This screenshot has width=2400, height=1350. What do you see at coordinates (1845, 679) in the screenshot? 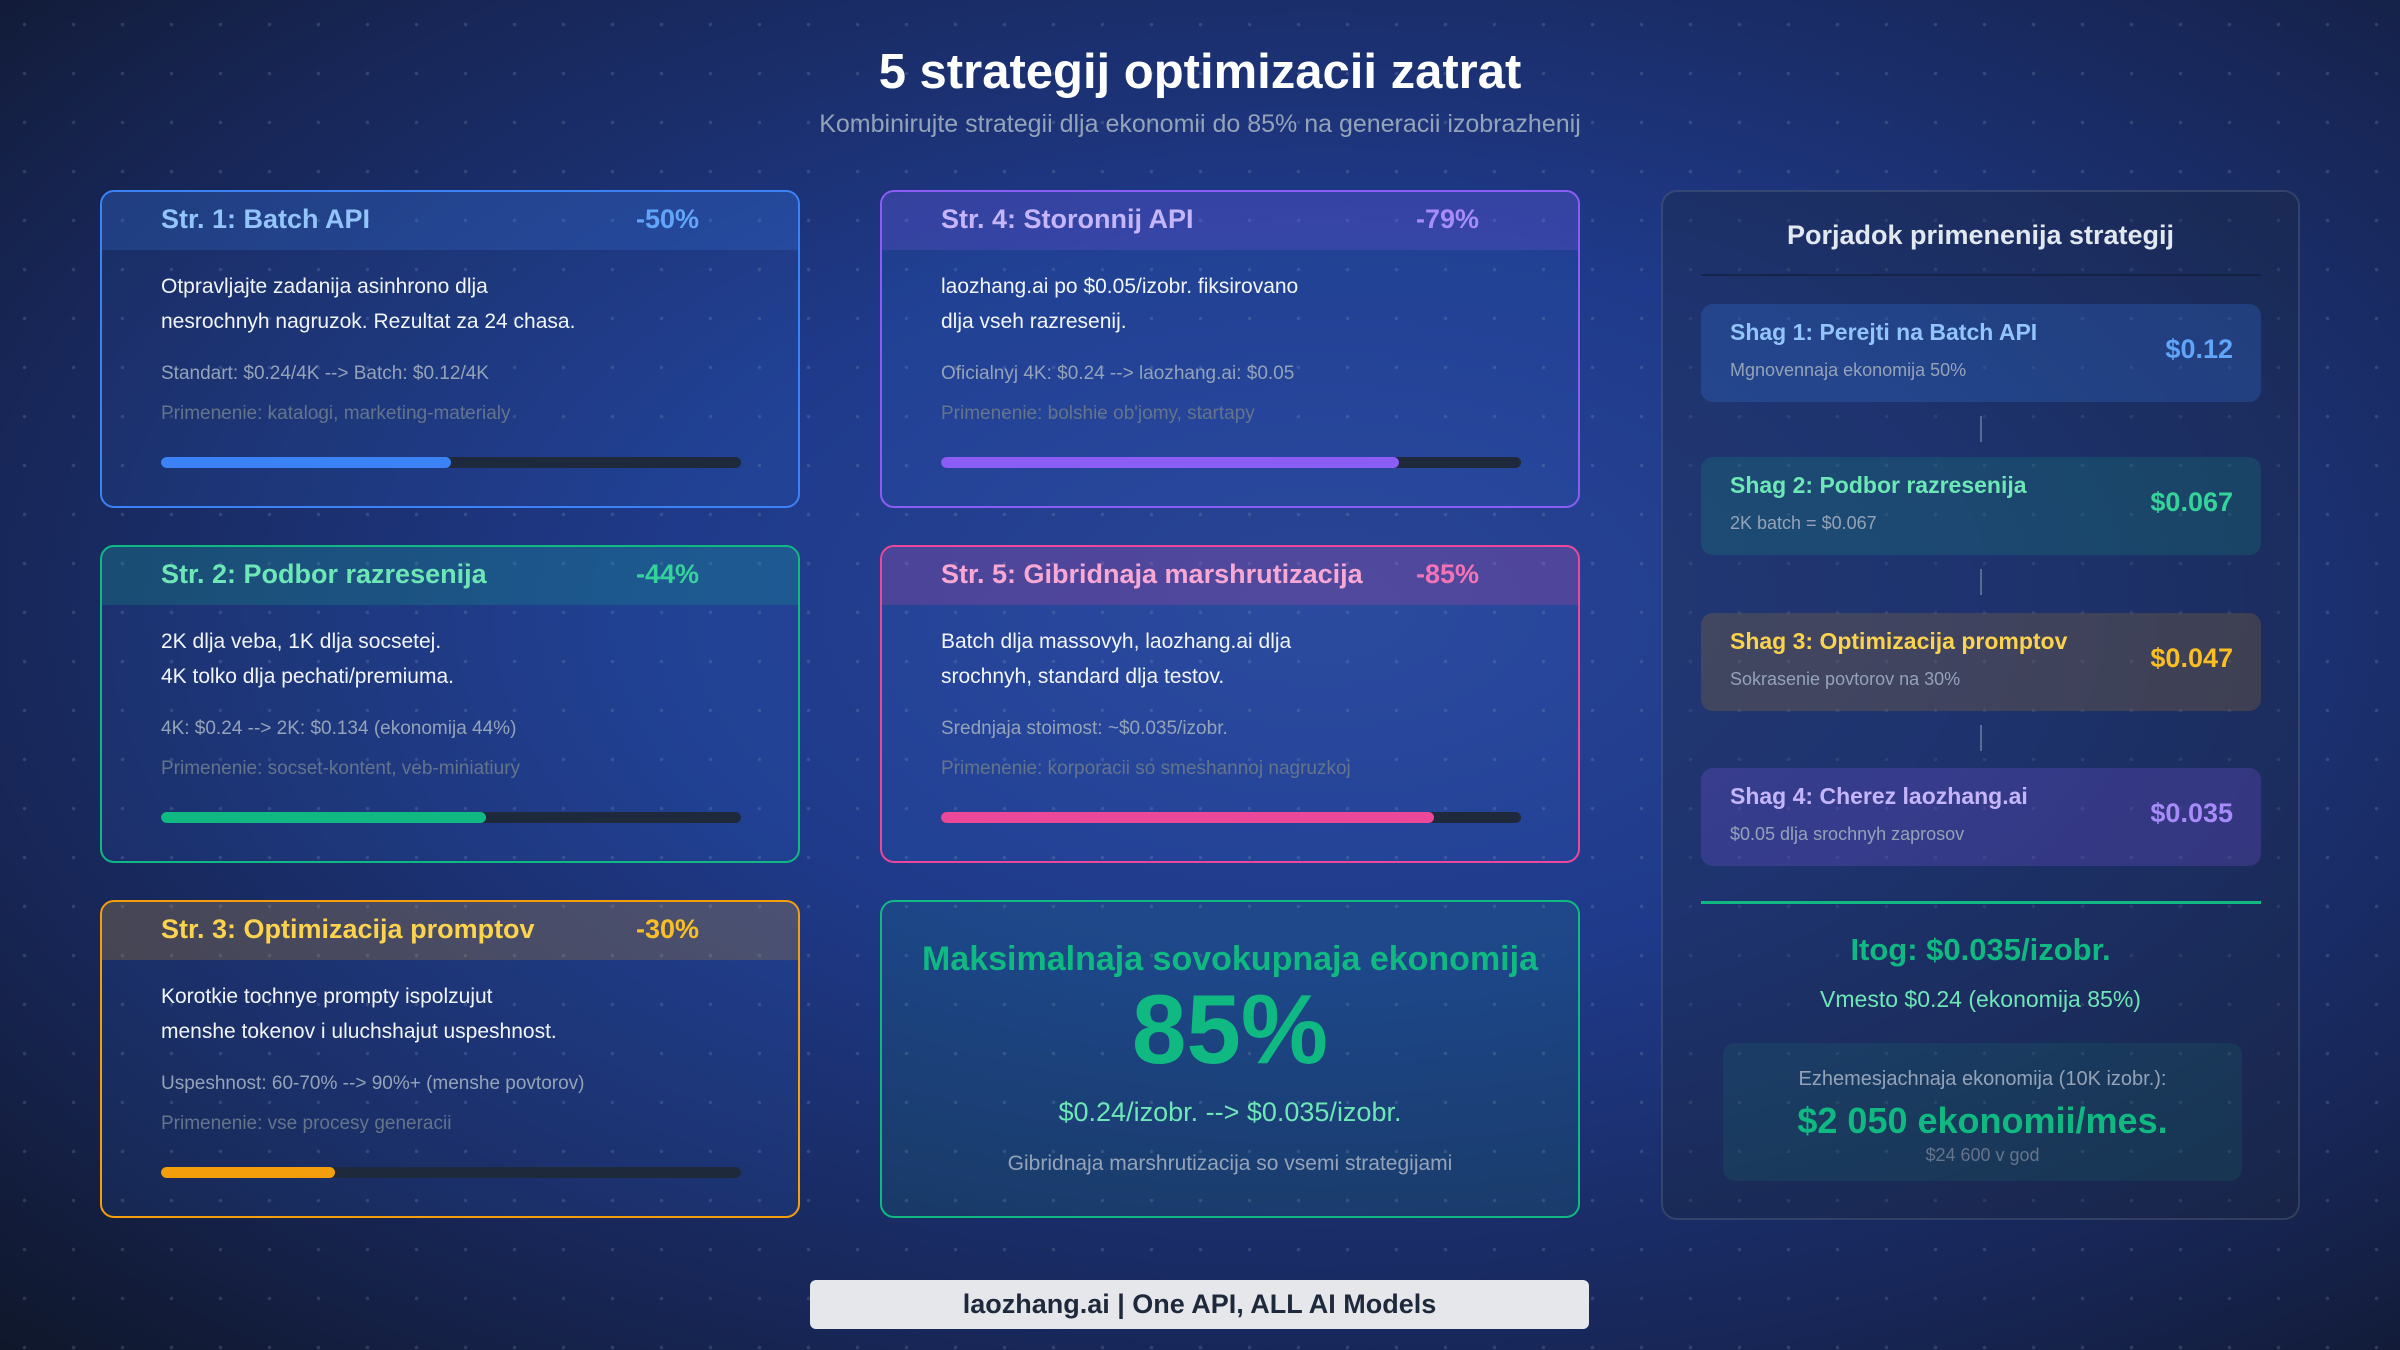
I see `step-subtitle: Sokrasenie povtorov na 30%` at bounding box center [1845, 679].